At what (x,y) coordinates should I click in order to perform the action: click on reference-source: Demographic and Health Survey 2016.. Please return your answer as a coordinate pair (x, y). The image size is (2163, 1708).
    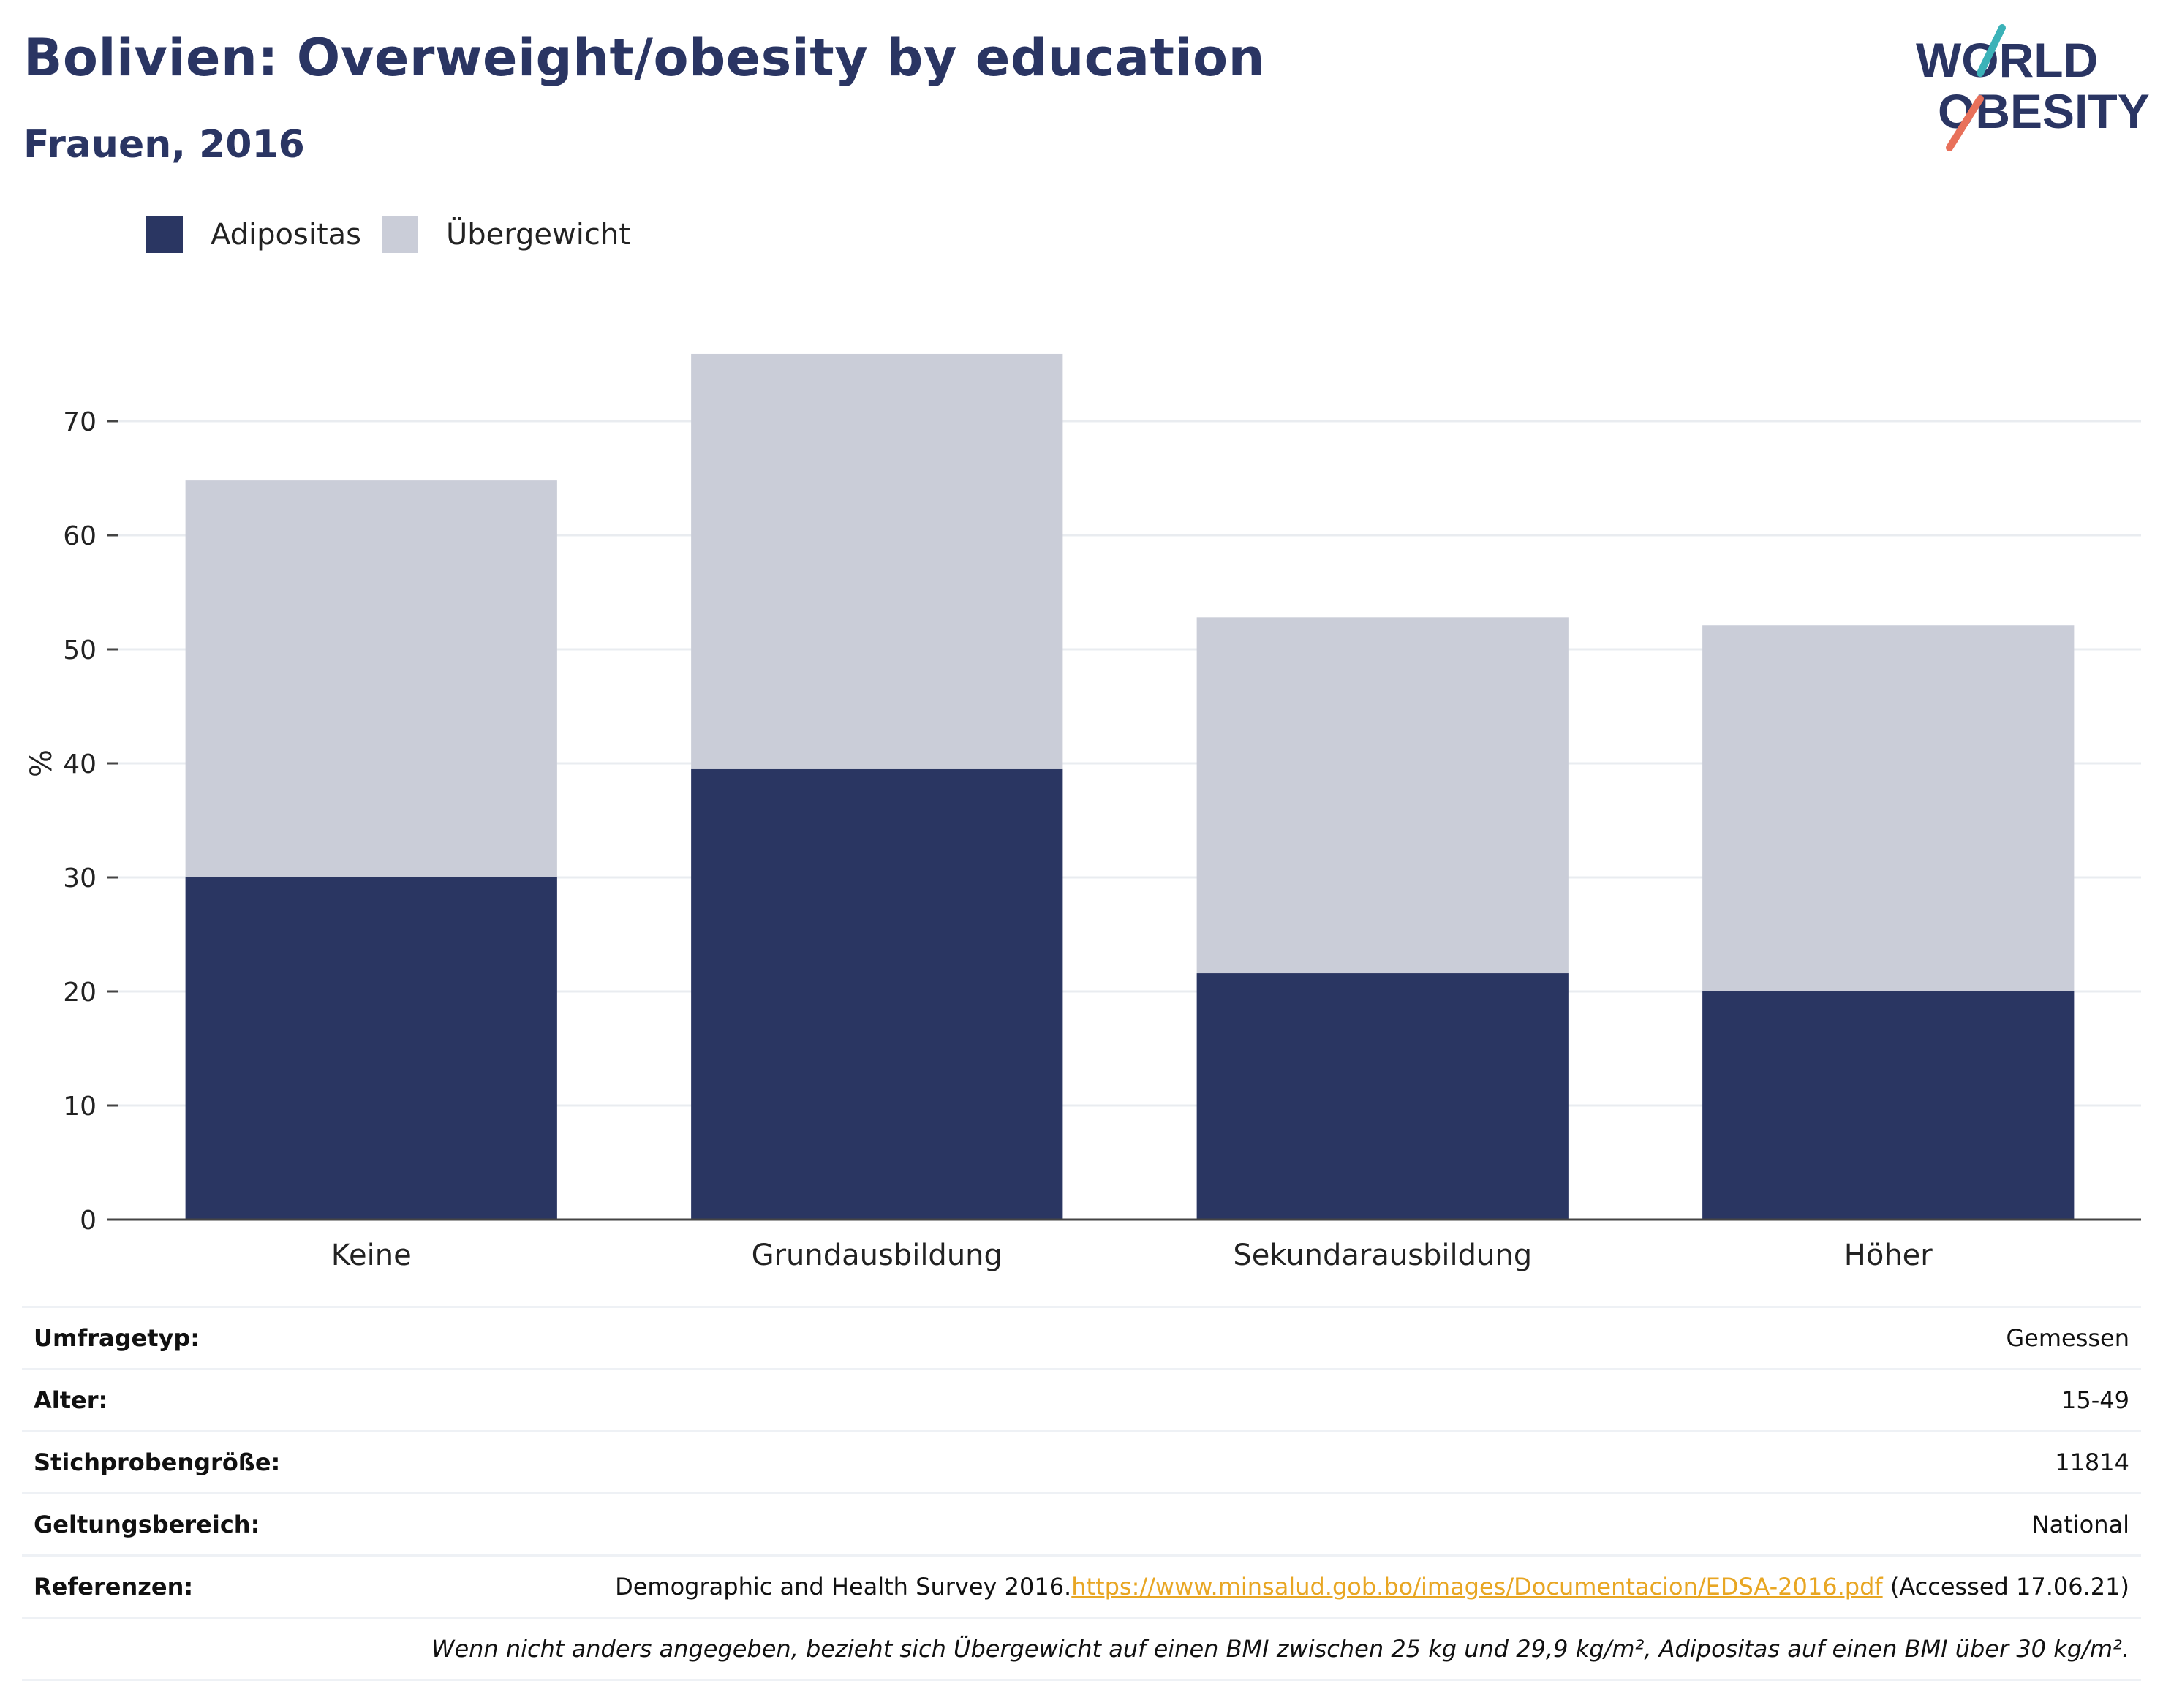
    Looking at the image, I should click on (844, 1587).